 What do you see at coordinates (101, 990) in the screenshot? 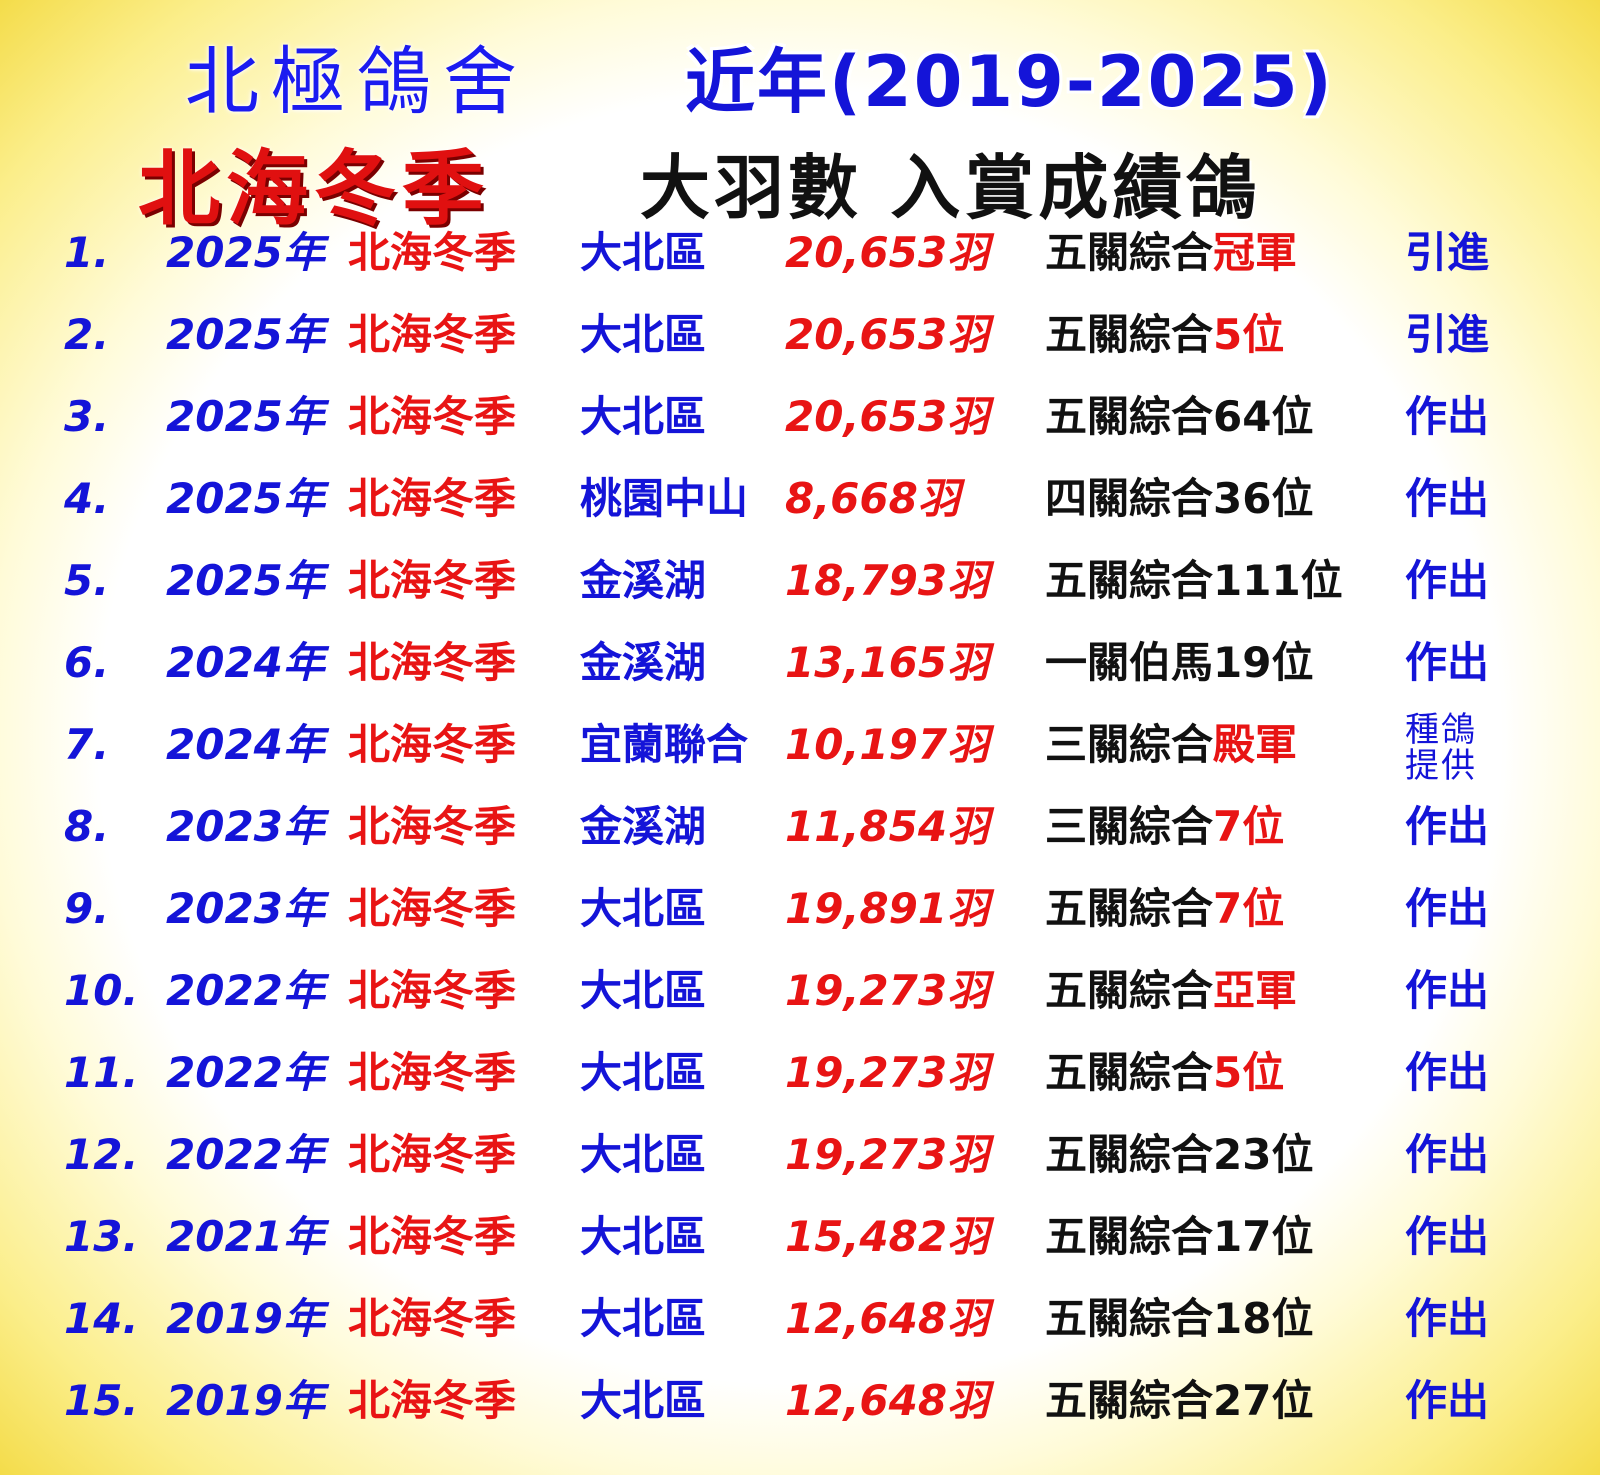
I see `row-number: 10.` at bounding box center [101, 990].